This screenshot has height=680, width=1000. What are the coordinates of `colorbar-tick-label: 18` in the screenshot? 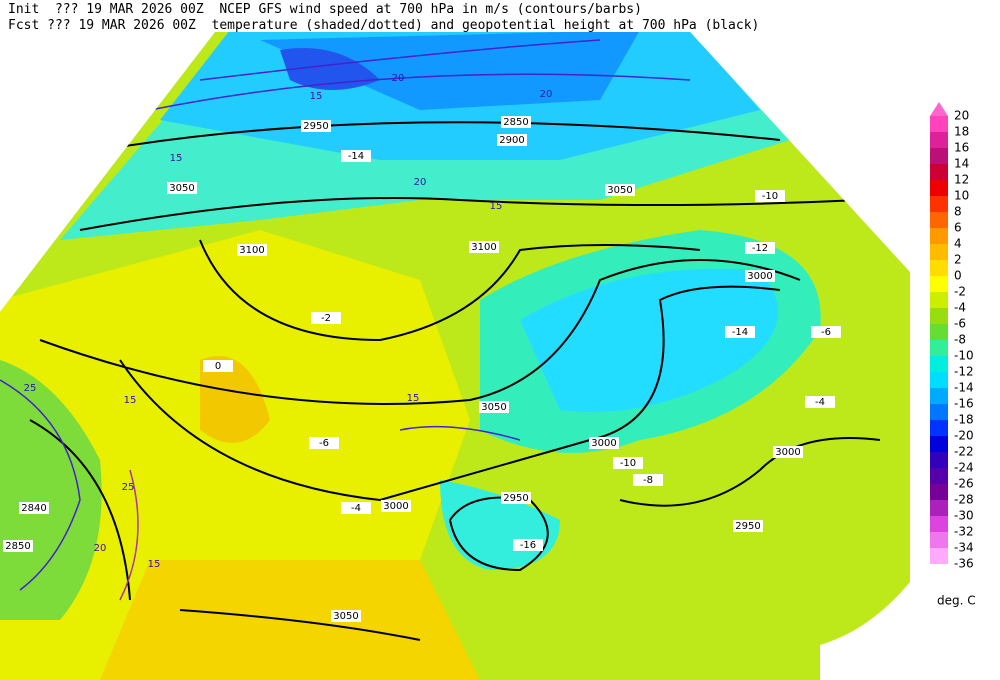 It's located at (961, 132).